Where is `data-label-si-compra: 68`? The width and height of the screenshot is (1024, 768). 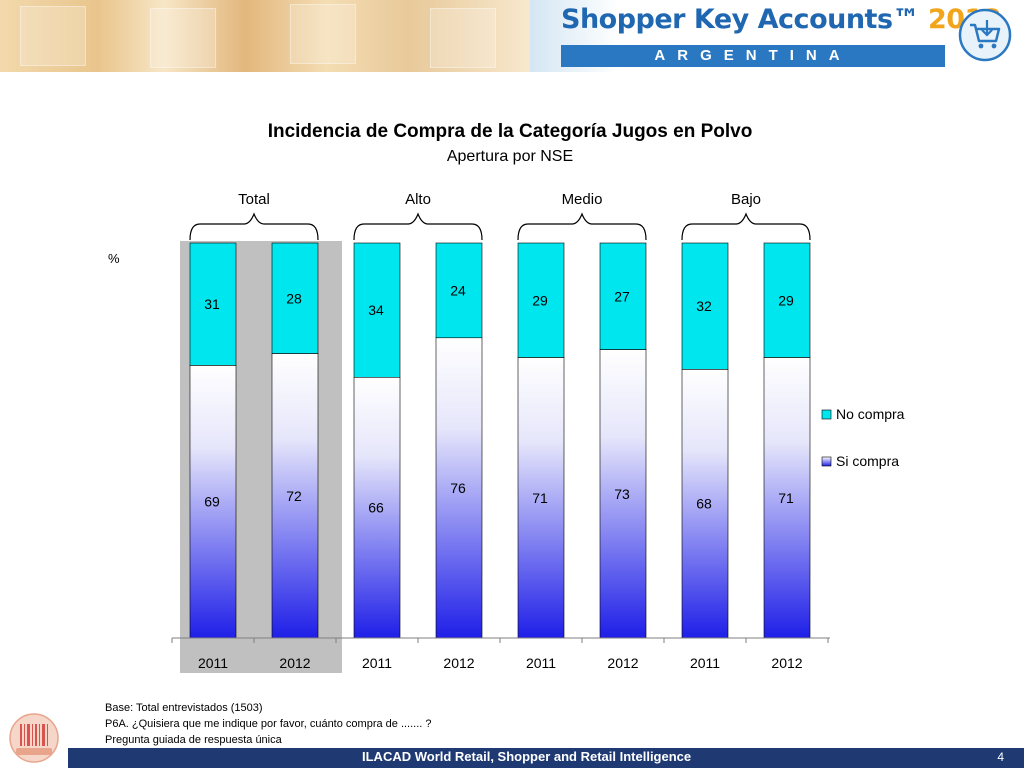
data-label-si-compra: 68 is located at coordinates (704, 504).